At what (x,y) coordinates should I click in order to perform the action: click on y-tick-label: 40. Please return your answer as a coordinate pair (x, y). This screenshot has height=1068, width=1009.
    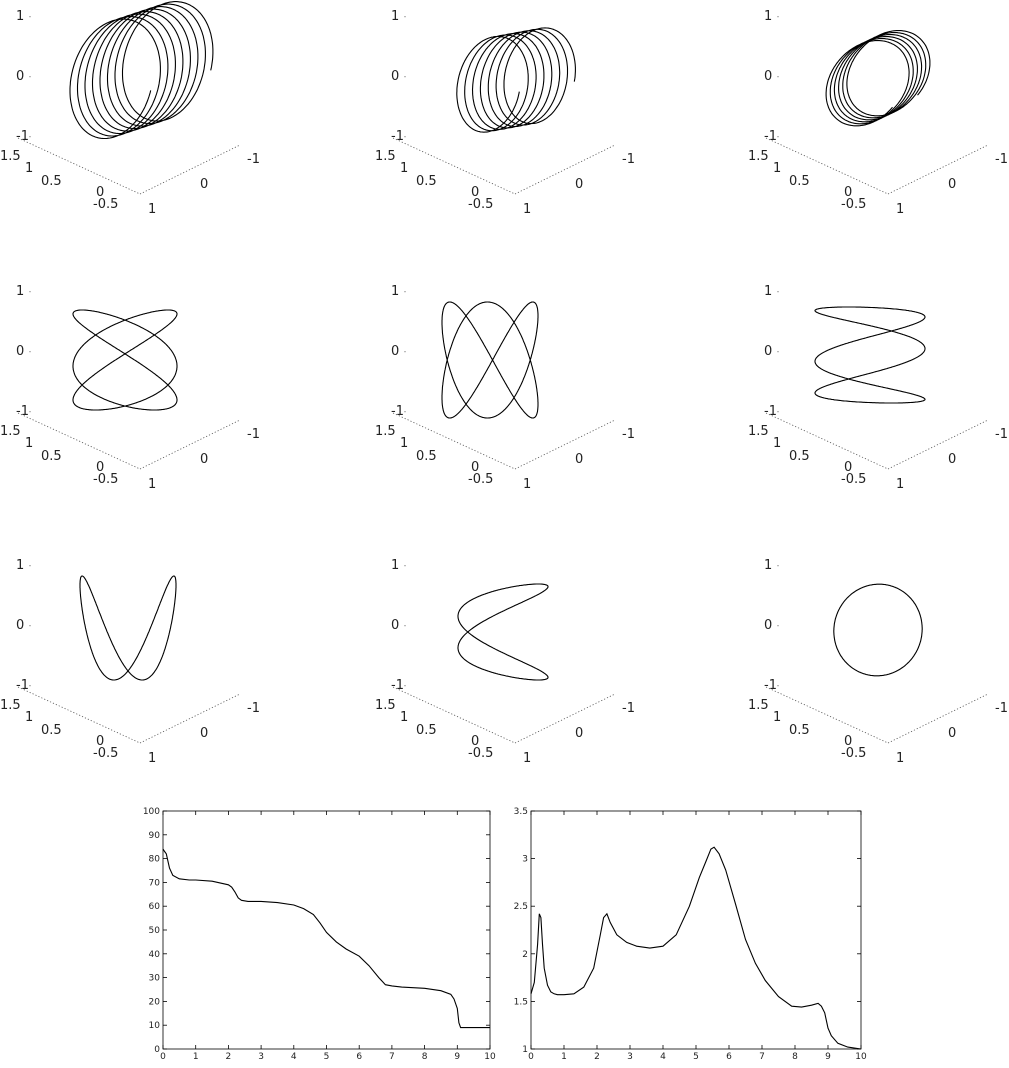
    Looking at the image, I should click on (155, 955).